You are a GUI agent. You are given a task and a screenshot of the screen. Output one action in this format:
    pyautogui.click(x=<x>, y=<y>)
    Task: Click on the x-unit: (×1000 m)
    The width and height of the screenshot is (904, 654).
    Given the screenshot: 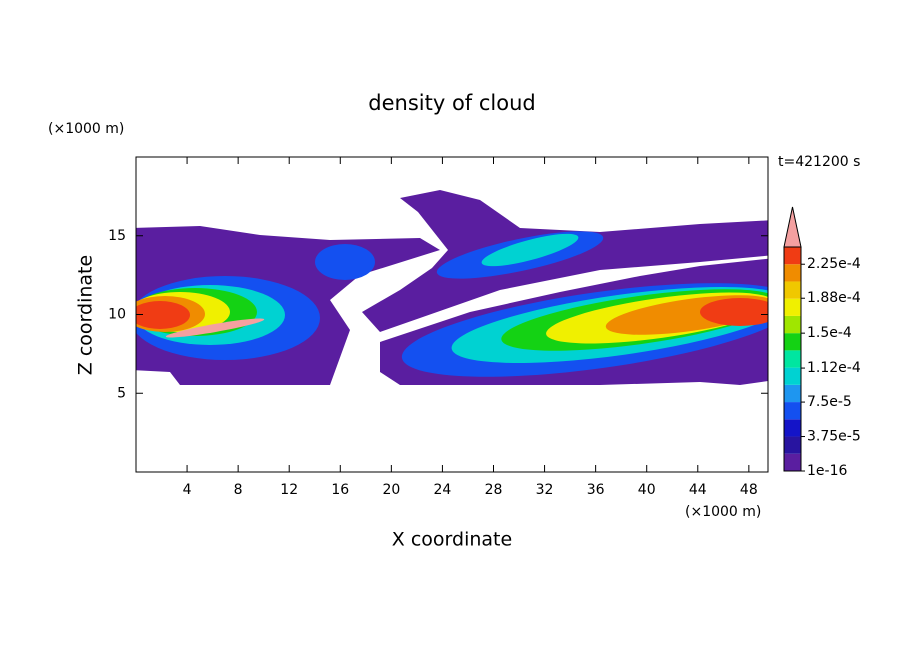 What is the action you would take?
    pyautogui.click(x=723, y=512)
    